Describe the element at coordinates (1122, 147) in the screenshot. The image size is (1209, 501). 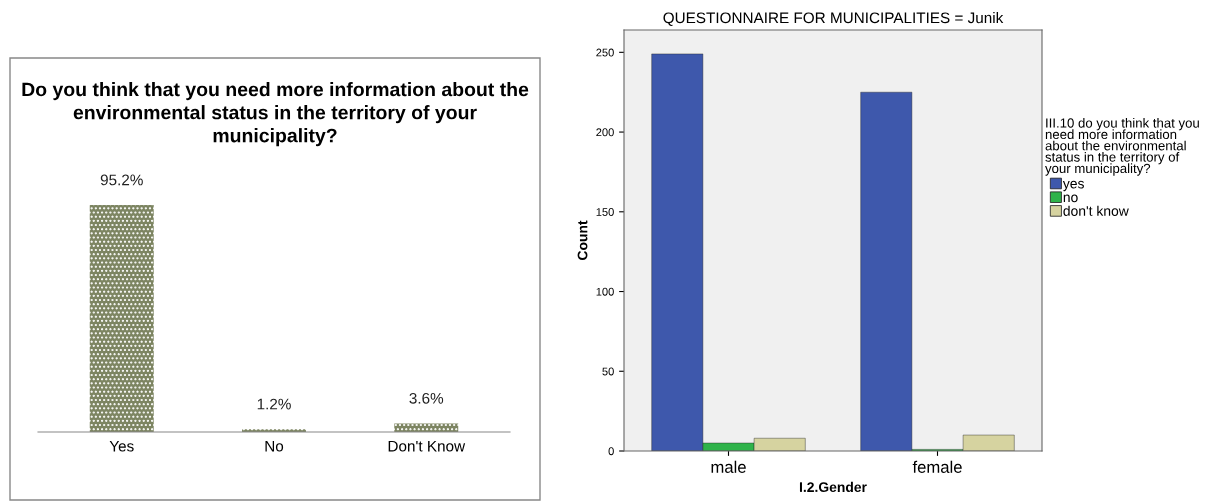
I see `legend-title: III.10 do you think that you need more information about the environmental status in the territory of your municipality?` at that location.